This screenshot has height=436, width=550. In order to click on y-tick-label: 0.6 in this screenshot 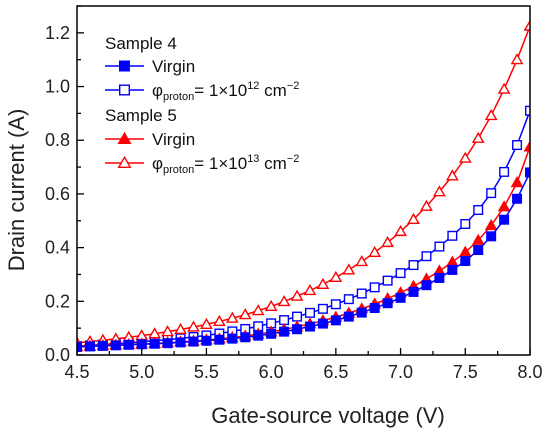, I will do `click(57, 194)`.